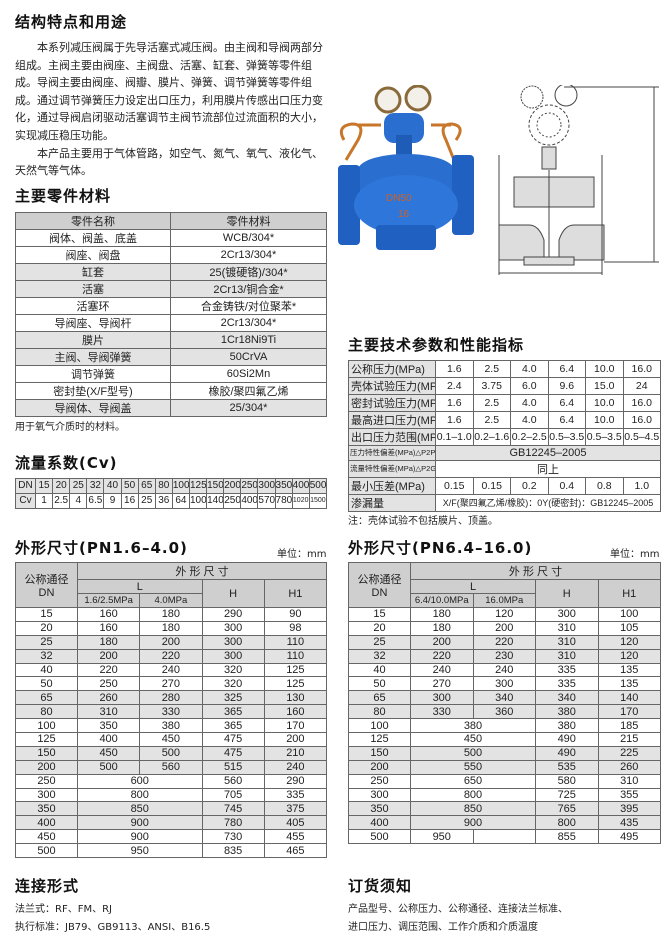 This screenshot has width=672, height=950. What do you see at coordinates (635, 554) in the screenshot?
I see `dim-high-unit: 单位：mm` at bounding box center [635, 554].